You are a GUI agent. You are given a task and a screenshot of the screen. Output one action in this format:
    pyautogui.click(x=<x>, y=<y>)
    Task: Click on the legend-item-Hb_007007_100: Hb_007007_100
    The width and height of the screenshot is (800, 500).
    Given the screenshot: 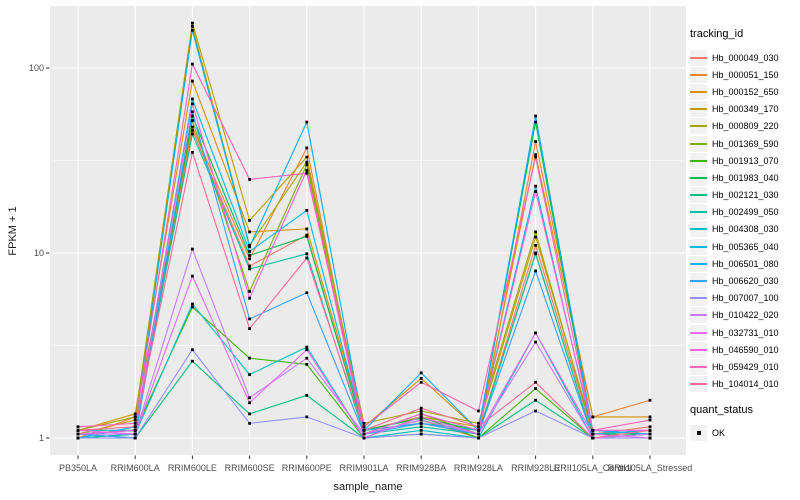 What is the action you would take?
    pyautogui.click(x=744, y=298)
    